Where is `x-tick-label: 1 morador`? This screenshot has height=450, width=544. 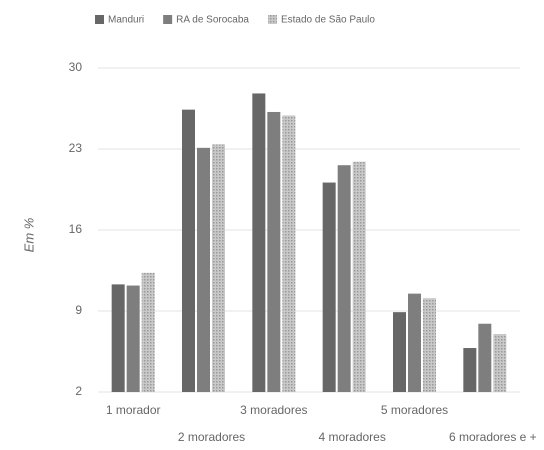
x-tick-label: 1 morador is located at coordinates (133, 410).